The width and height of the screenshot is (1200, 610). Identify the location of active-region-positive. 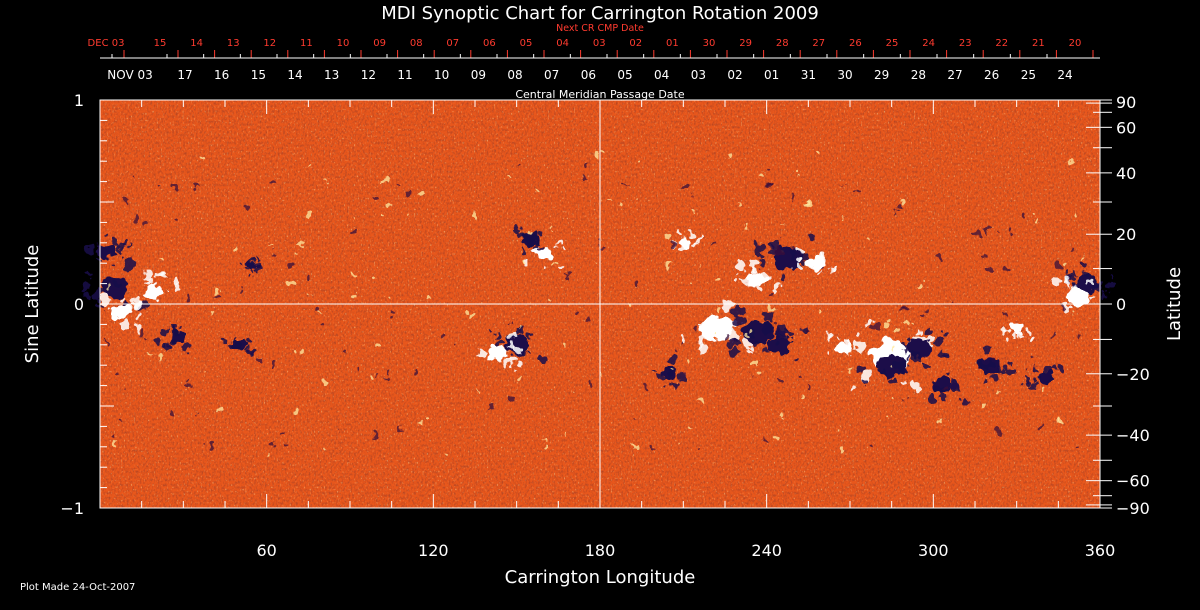
(814, 262).